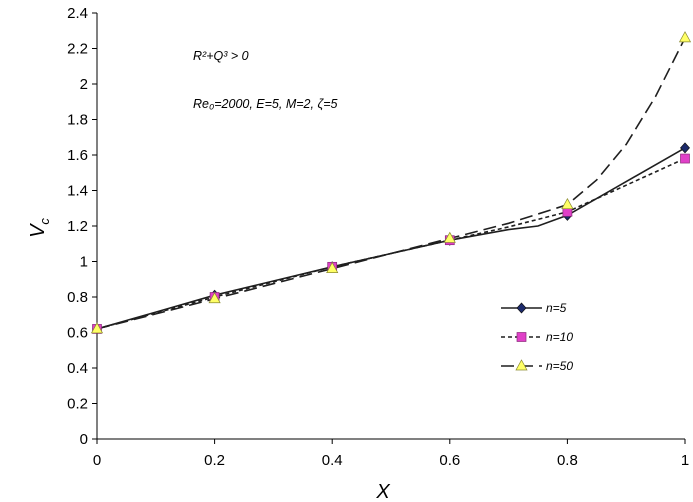 Image resolution: width=693 pixels, height=502 pixels. I want to click on y-tick-label: 0.2, so click(77, 404).